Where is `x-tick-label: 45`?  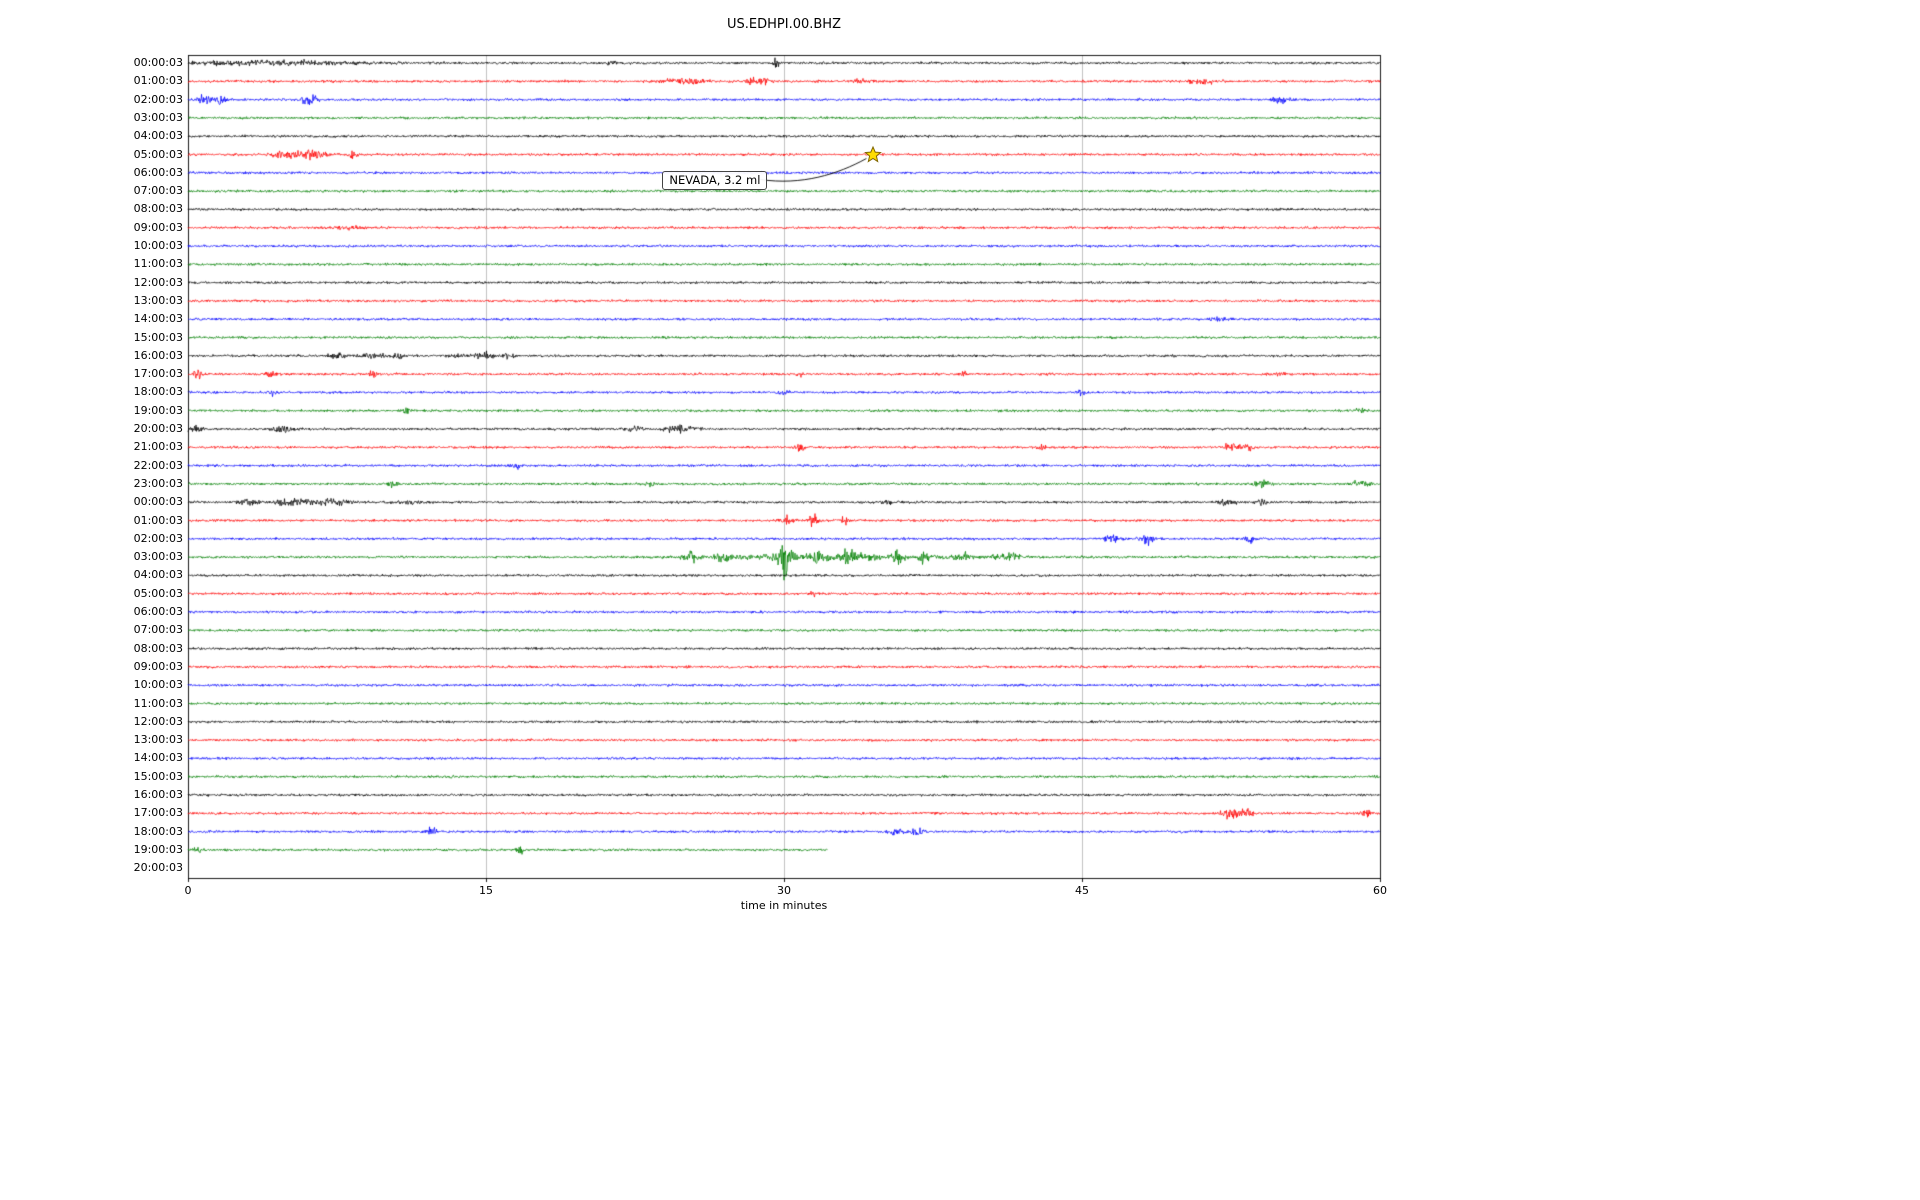 x-tick-label: 45 is located at coordinates (1082, 890).